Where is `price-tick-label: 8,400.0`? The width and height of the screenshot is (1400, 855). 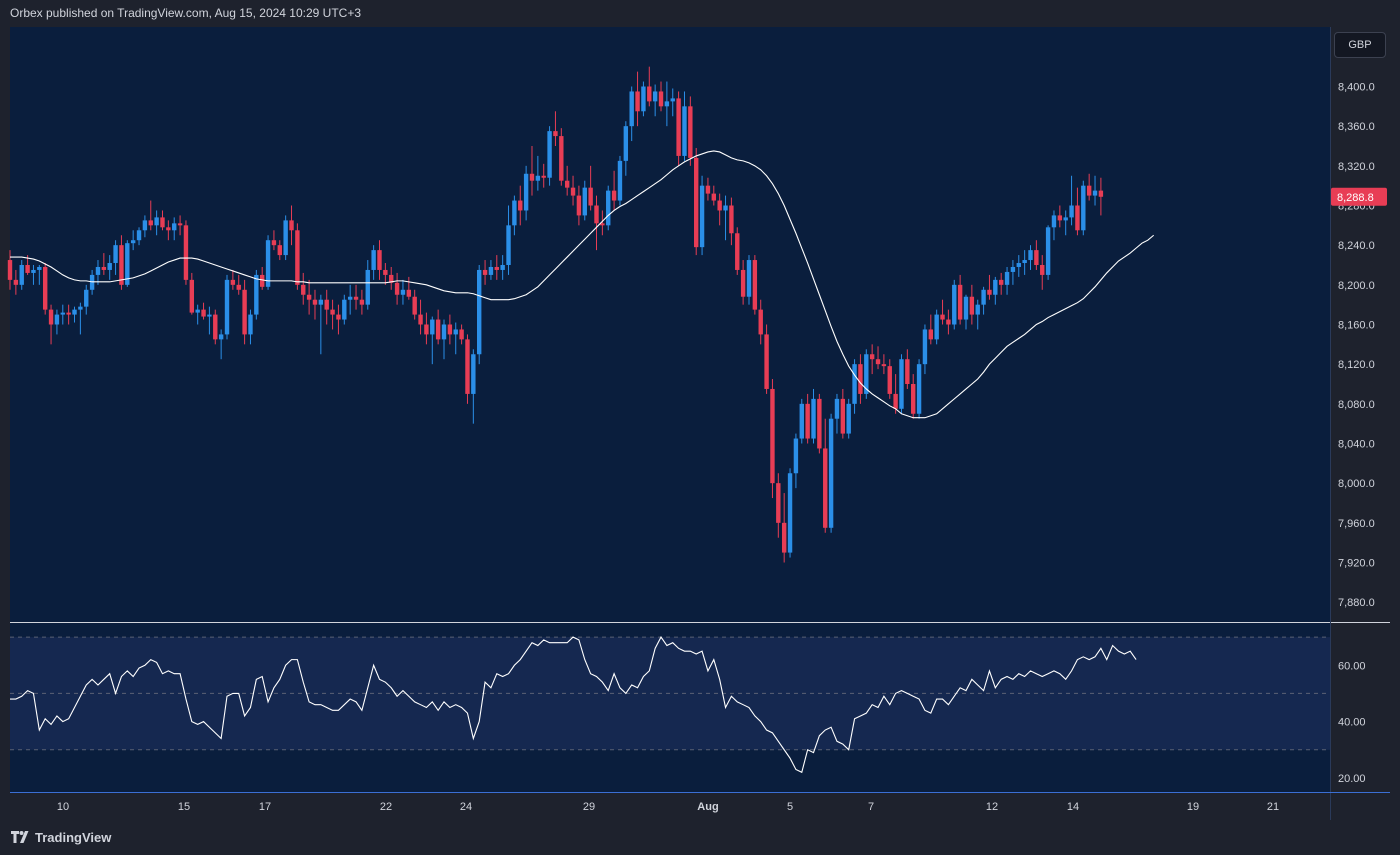
price-tick-label: 8,400.0 is located at coordinates (1356, 88).